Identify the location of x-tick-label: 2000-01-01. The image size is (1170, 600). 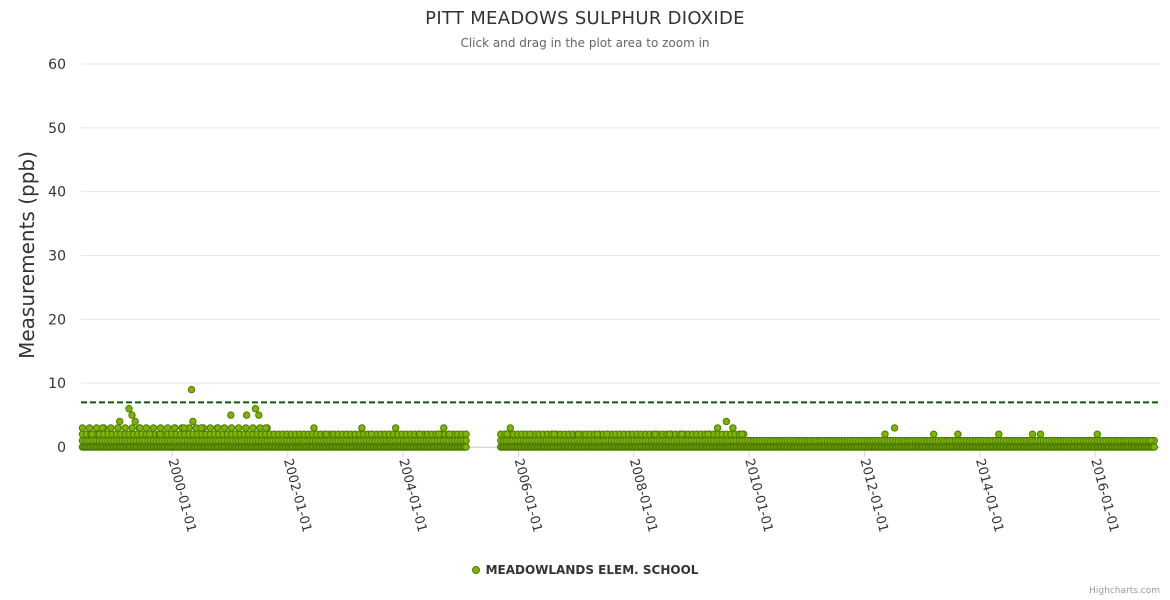
(182, 495).